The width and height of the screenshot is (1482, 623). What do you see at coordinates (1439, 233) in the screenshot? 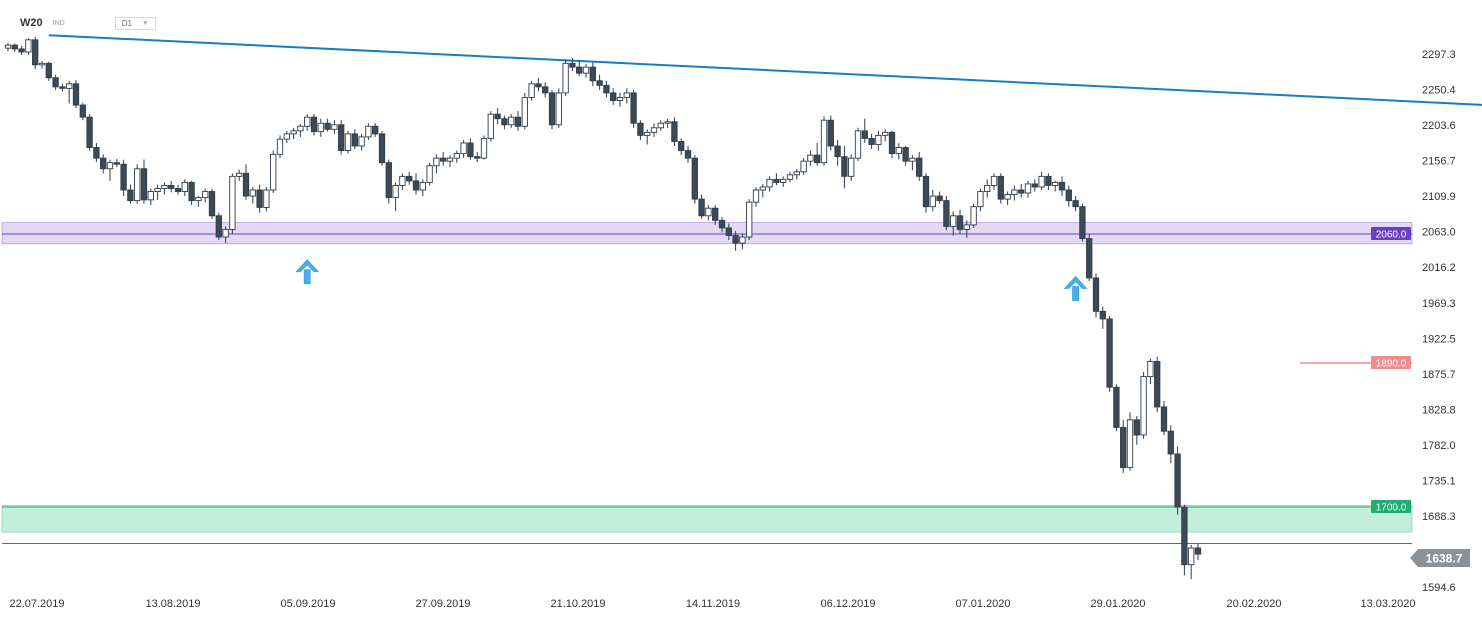
I see `y-tick-label: 2063.0` at bounding box center [1439, 233].